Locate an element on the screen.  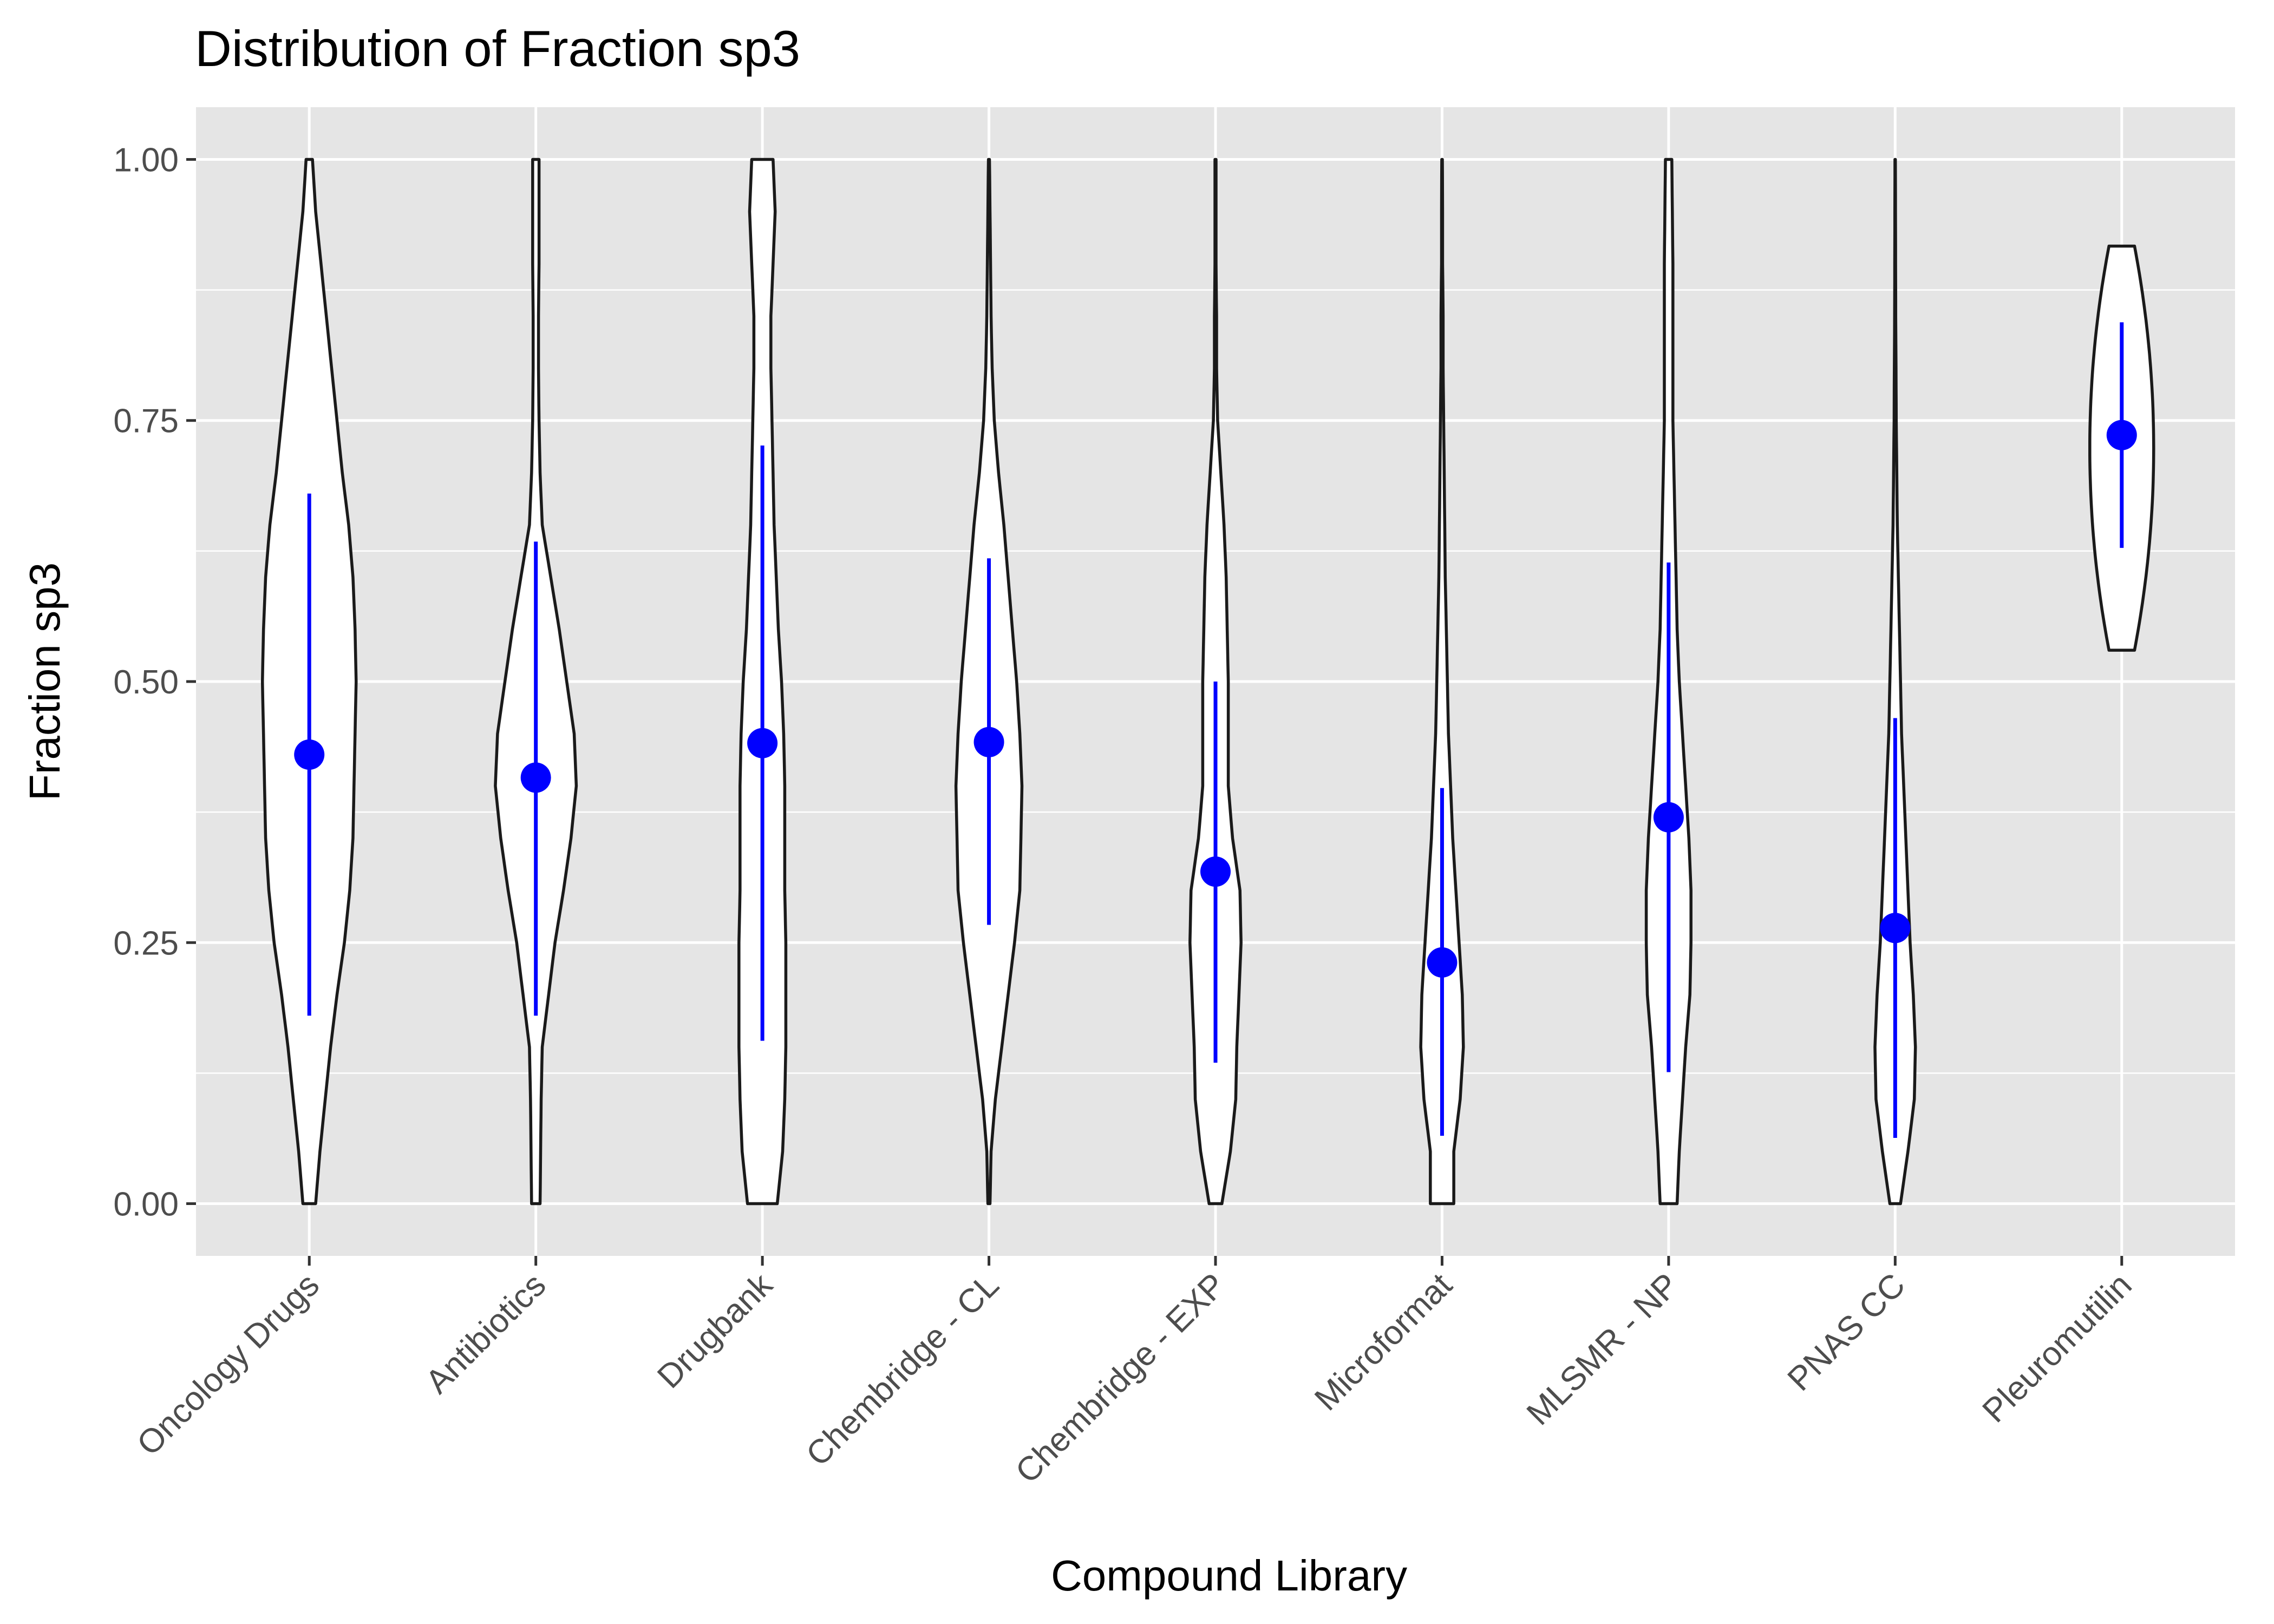
y-tick-label: 0.00 is located at coordinates (146, 1204).